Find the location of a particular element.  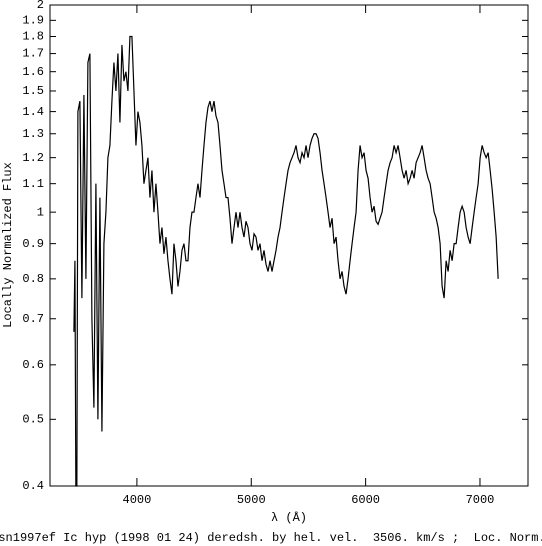

y-tick-label: 1.2 is located at coordinates (33, 158).